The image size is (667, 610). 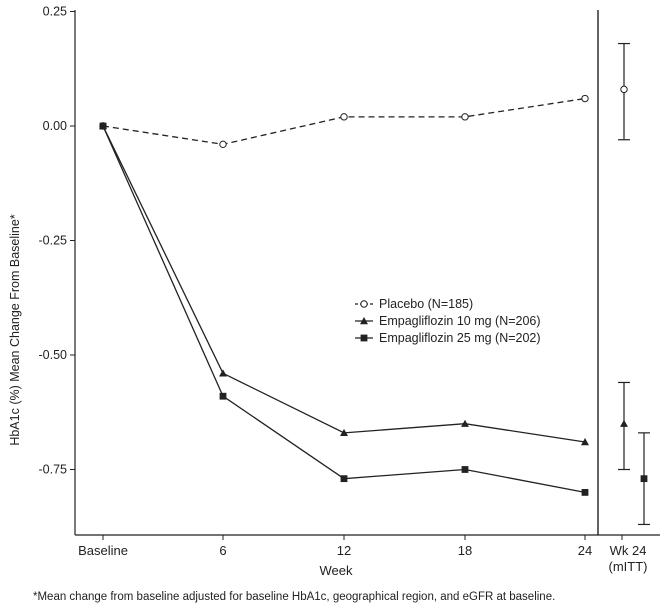 I want to click on x-tick-label: 12, so click(x=344, y=550).